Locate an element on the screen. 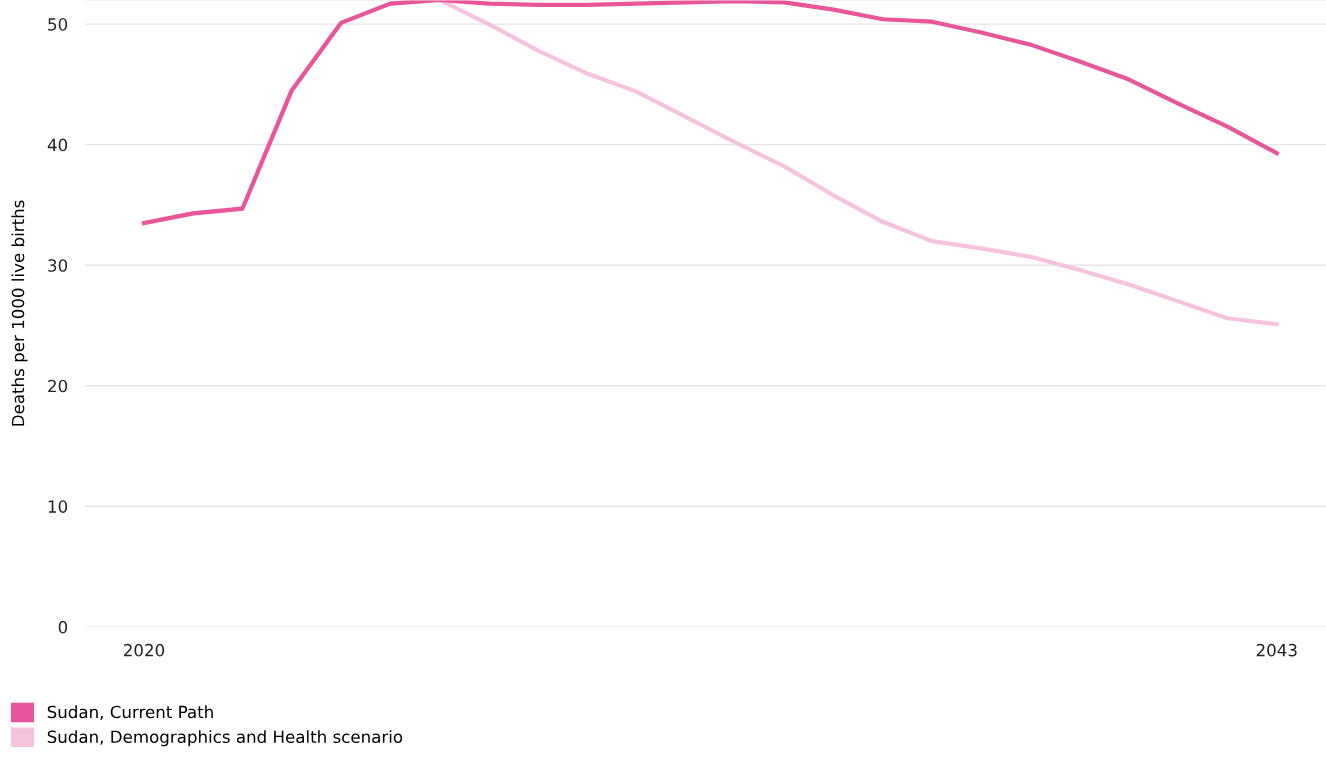 This screenshot has width=1326, height=758. y-axis-title: Deaths per 1000 live births is located at coordinates (19, 313).